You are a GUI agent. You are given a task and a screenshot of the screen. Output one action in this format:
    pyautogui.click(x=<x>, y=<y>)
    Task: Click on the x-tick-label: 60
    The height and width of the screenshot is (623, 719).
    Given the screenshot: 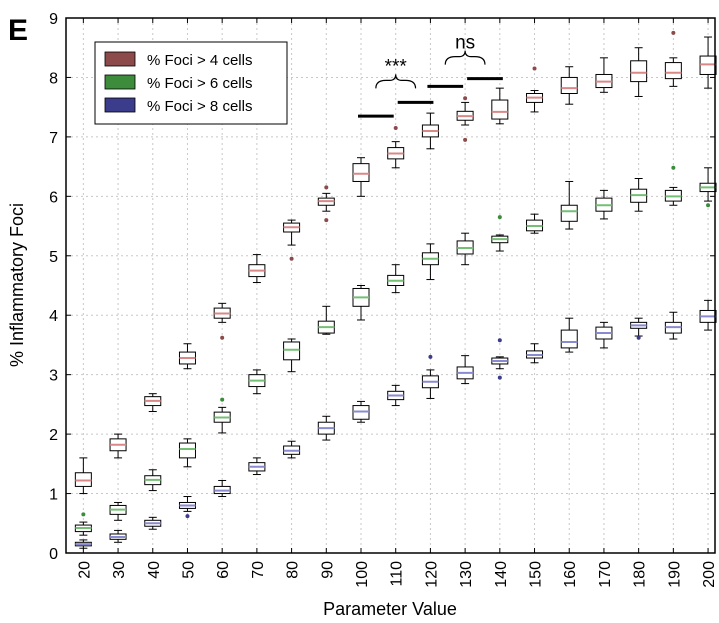 What is the action you would take?
    pyautogui.click(x=223, y=570)
    